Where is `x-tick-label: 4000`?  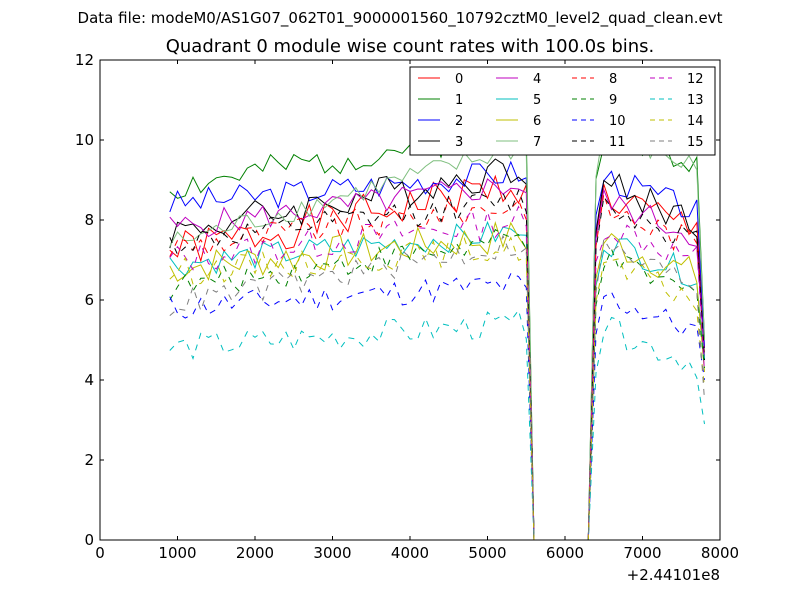 x-tick-label: 4000 is located at coordinates (410, 553).